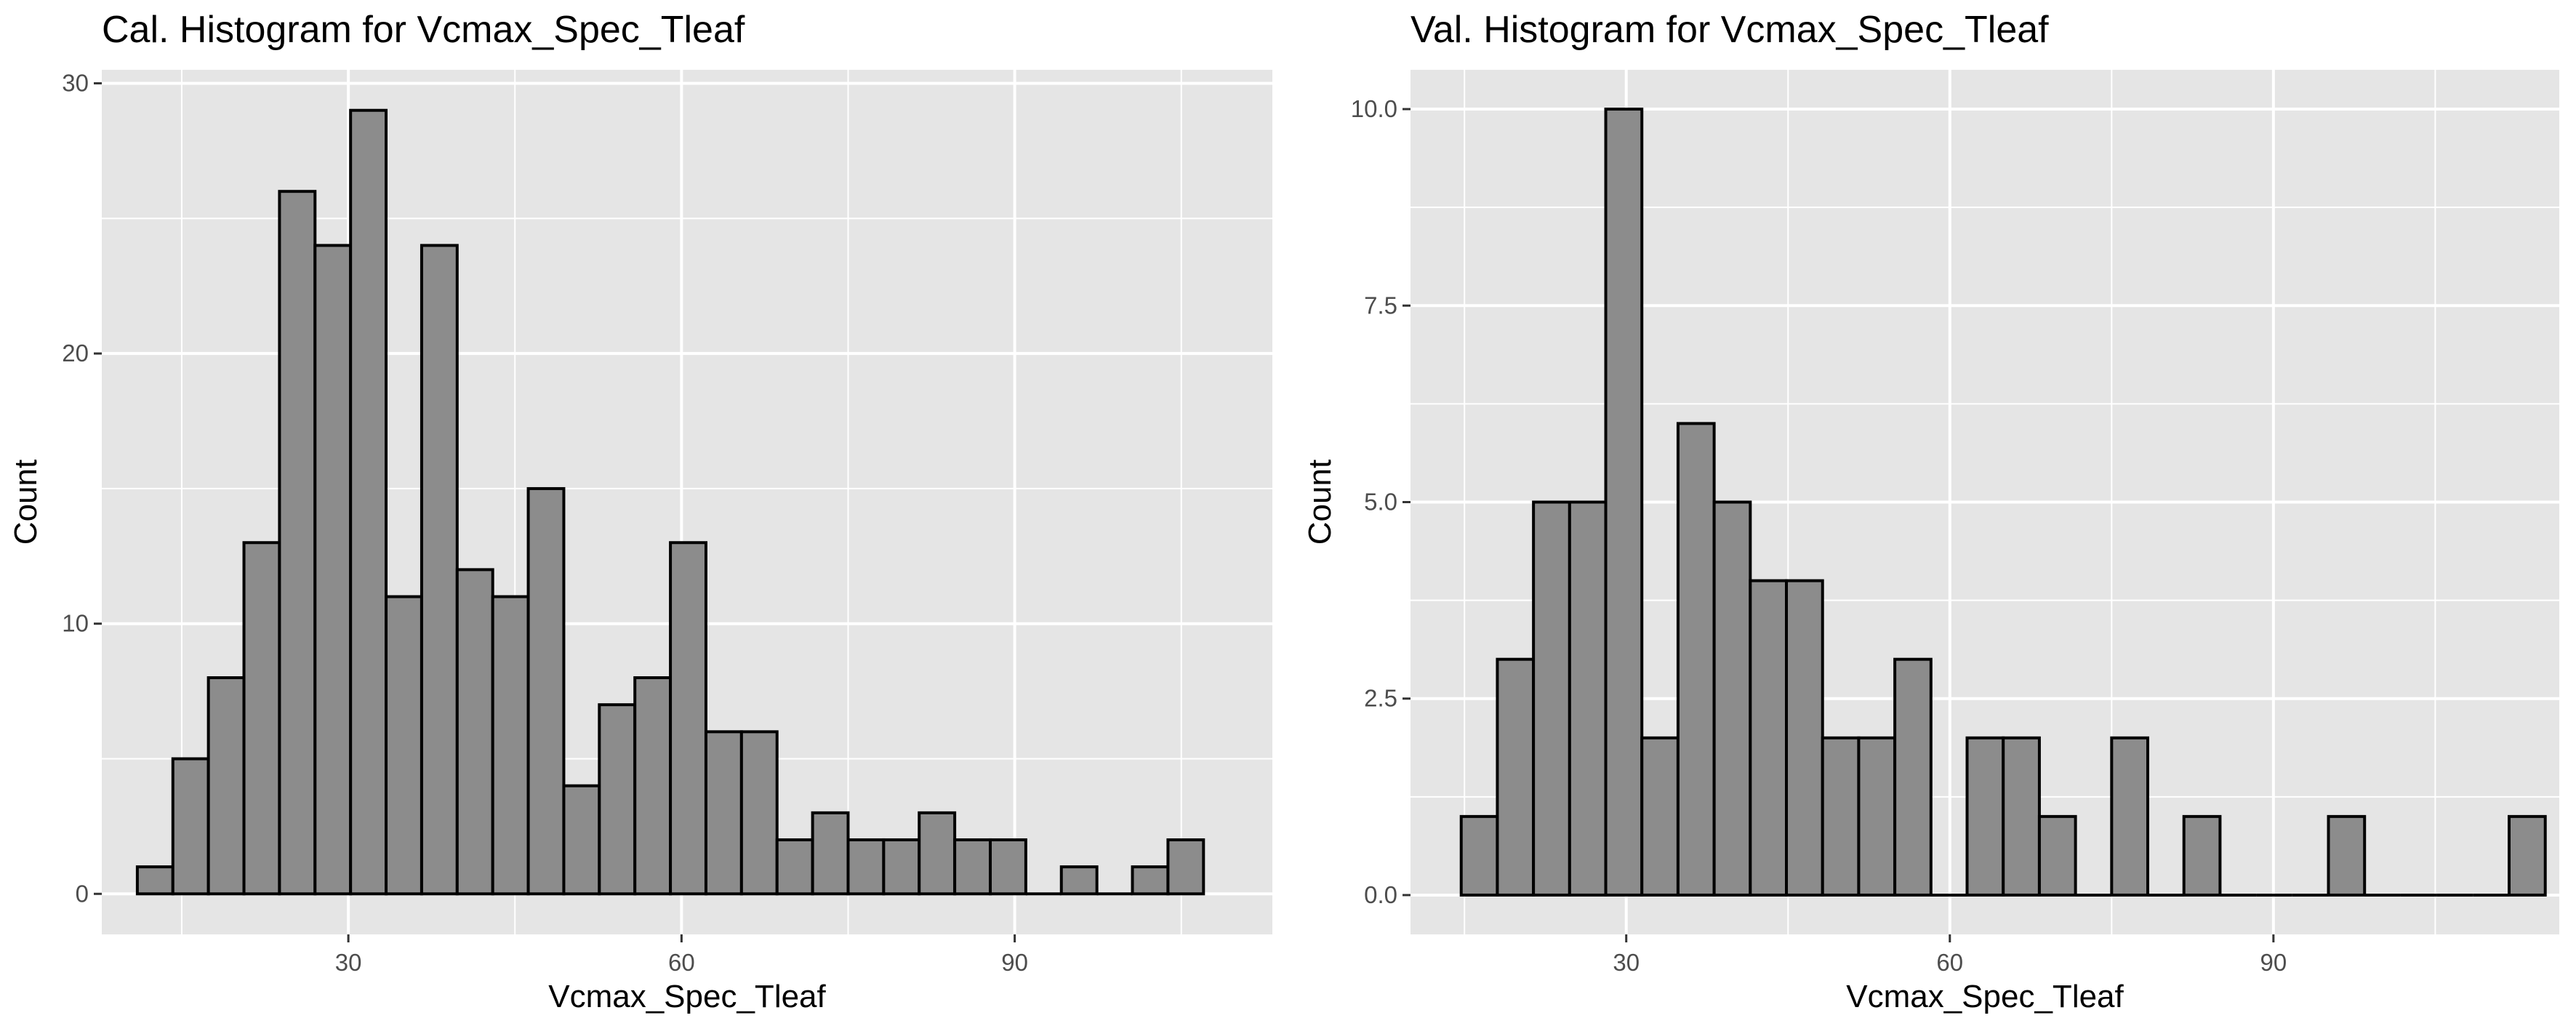  I want to click on y-tick-label: 7.5, so click(1380, 305).